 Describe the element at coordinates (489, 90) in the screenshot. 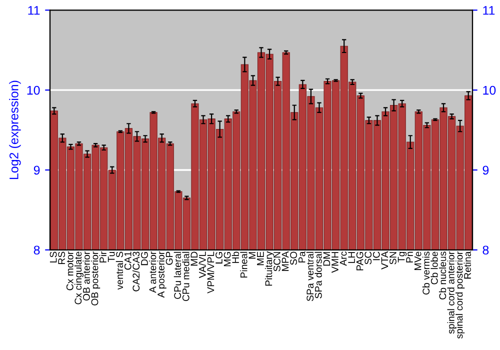

I see `y2-tick-label: 10` at that location.